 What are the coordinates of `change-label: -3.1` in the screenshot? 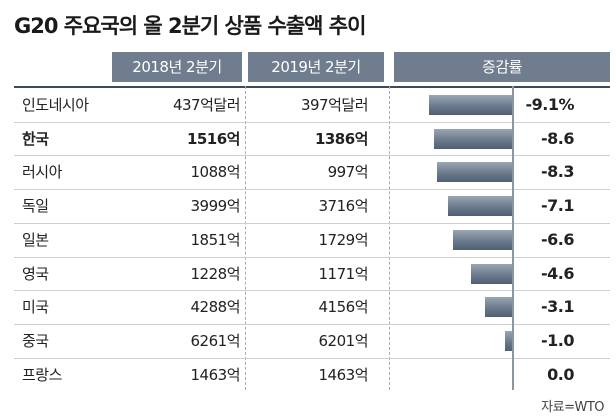 It's located at (557, 307).